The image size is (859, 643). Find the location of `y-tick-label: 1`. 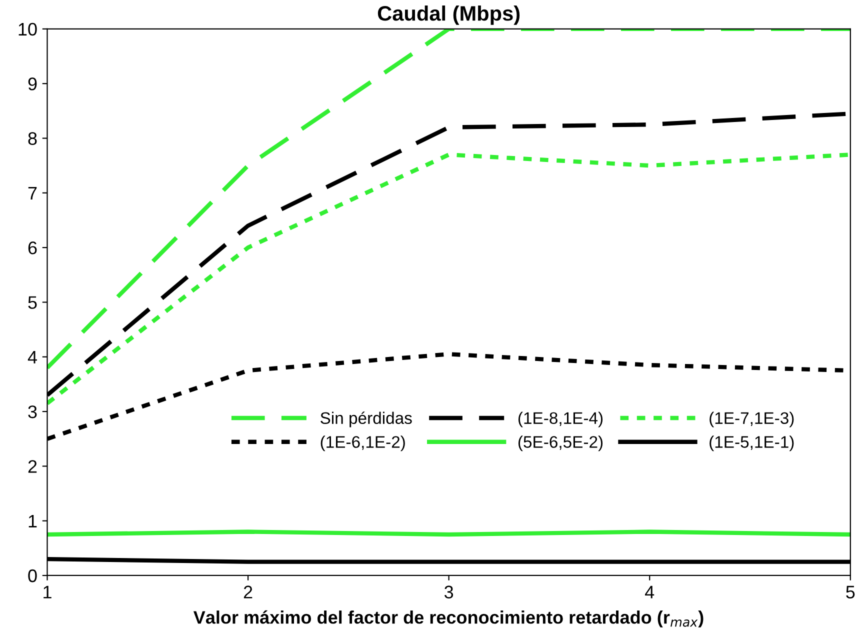

y-tick-label: 1 is located at coordinates (32, 521).